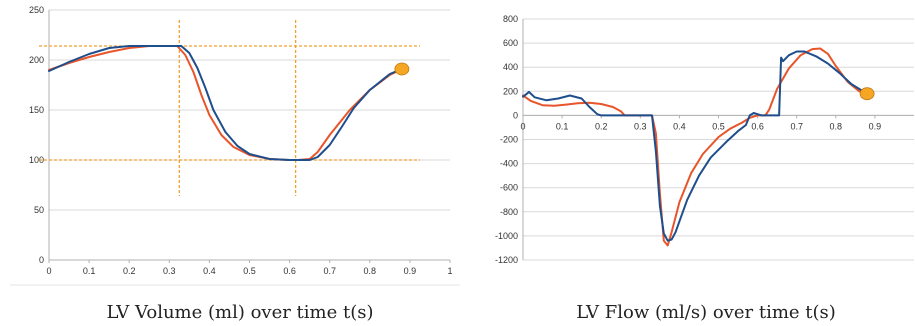  I want to click on y-tick-label: -800, so click(509, 212).